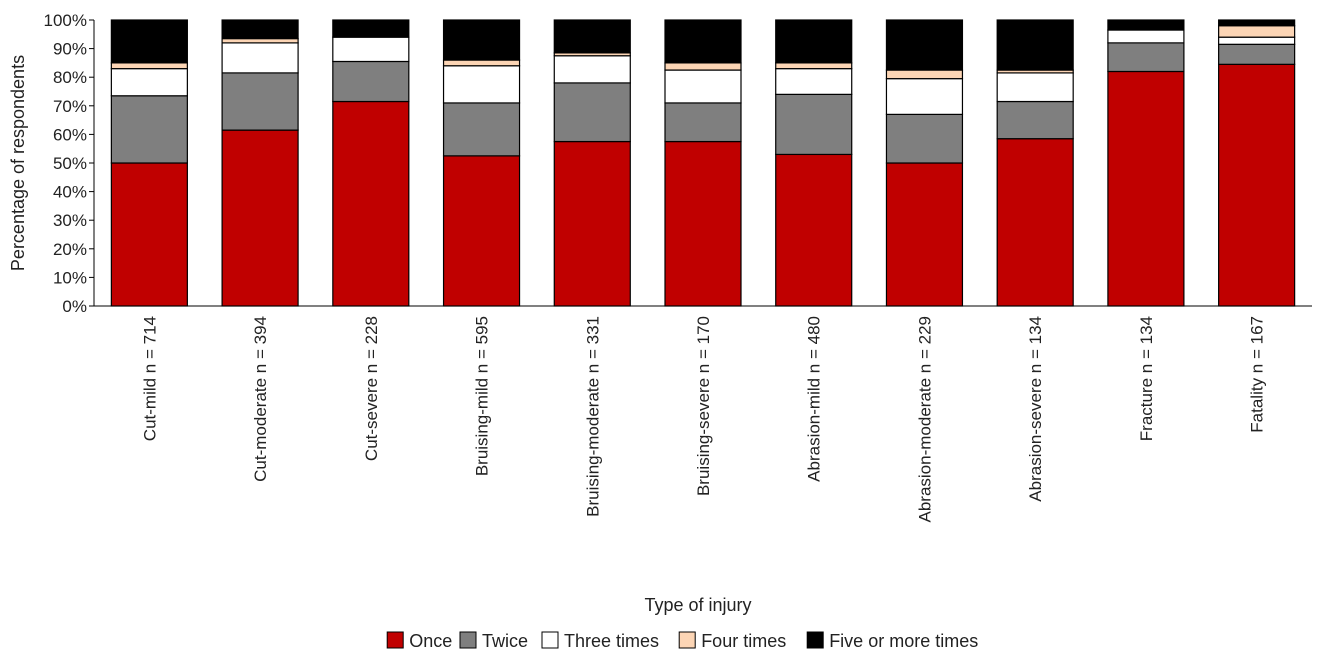 The height and width of the screenshot is (663, 1317). What do you see at coordinates (814, 399) in the screenshot?
I see `x-tick-label: Abrasion-mild n = 480` at bounding box center [814, 399].